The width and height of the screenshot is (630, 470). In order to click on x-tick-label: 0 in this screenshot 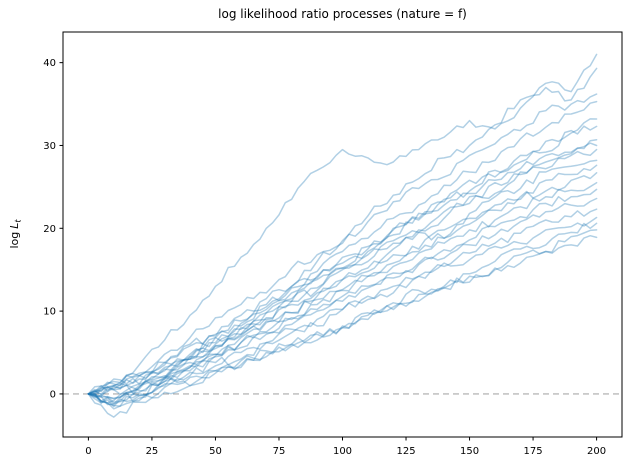, I will do `click(88, 451)`.